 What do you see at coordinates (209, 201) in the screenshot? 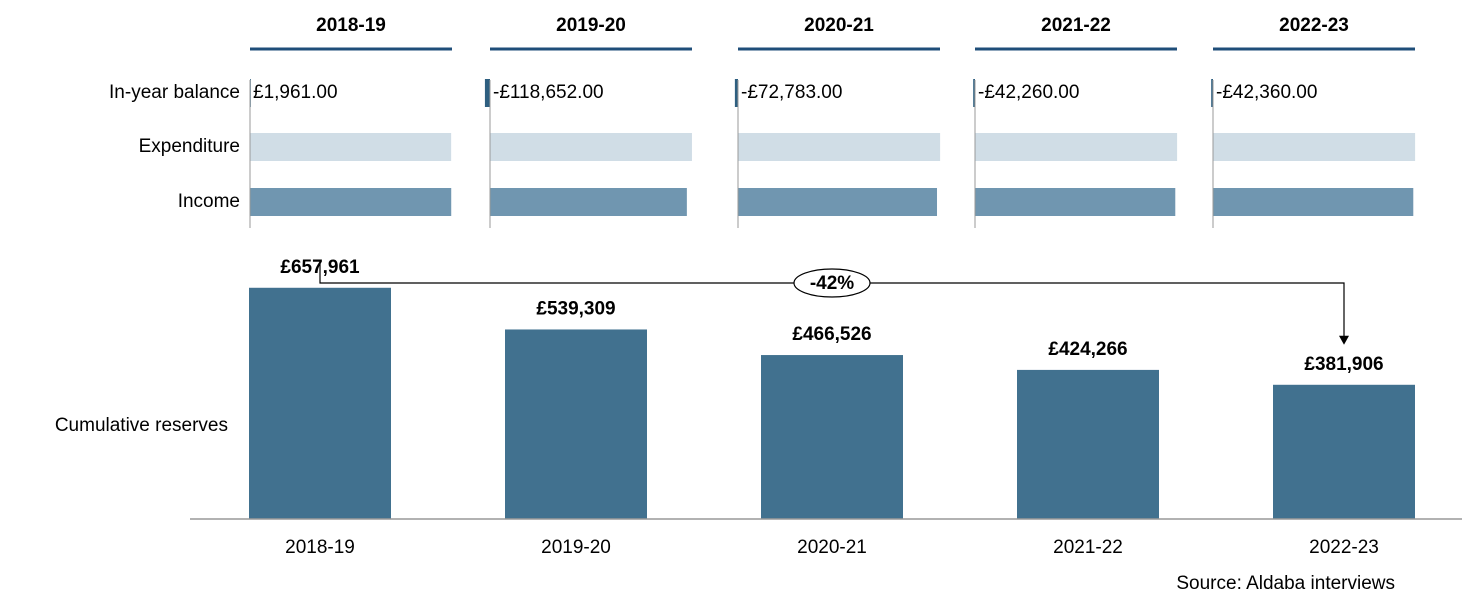
I see `row-label: Income` at bounding box center [209, 201].